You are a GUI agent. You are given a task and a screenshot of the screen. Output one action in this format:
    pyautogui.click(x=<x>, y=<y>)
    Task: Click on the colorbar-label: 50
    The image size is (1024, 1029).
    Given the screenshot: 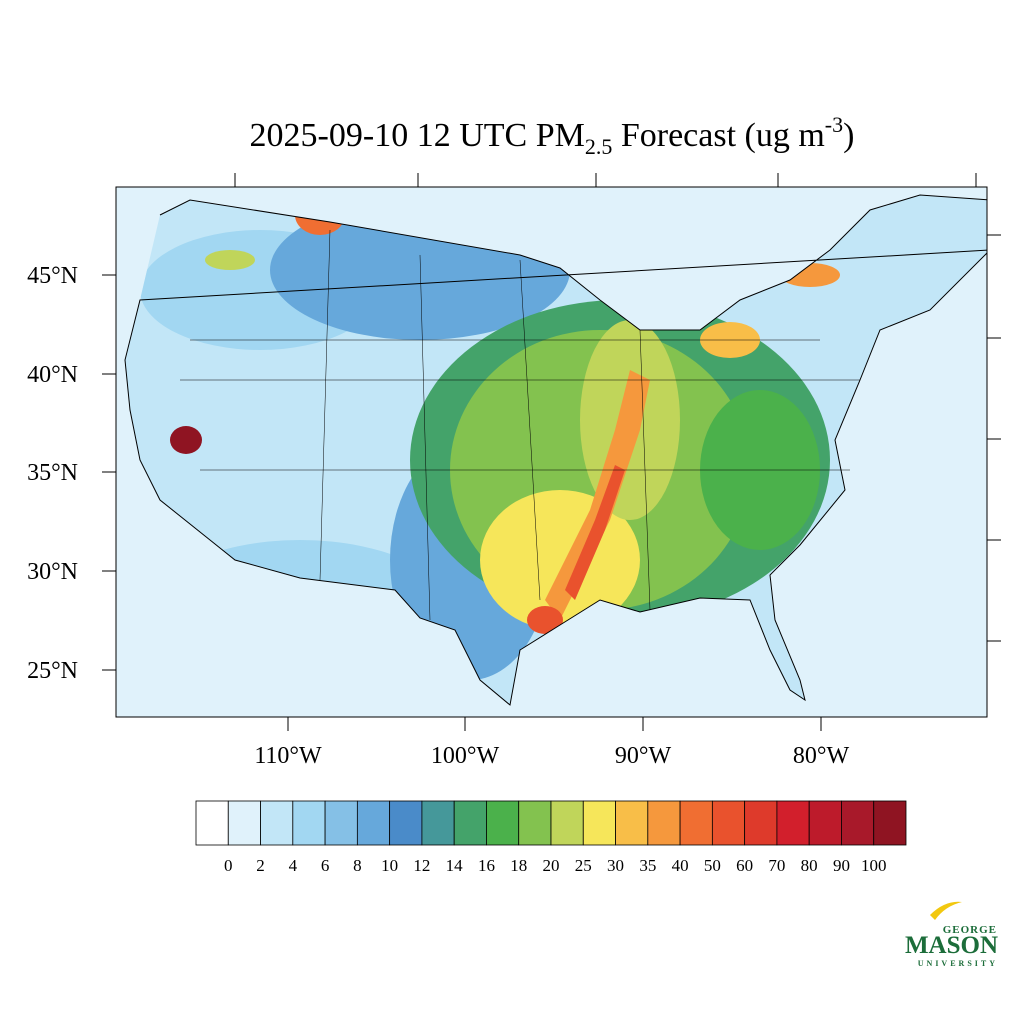 What is the action you would take?
    pyautogui.click(x=712, y=865)
    